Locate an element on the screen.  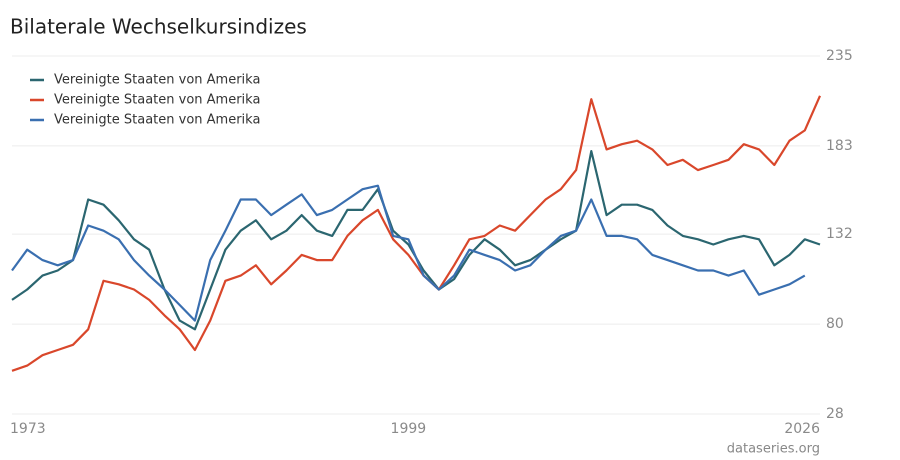
y-tick-label: 183 is located at coordinates (839, 146).